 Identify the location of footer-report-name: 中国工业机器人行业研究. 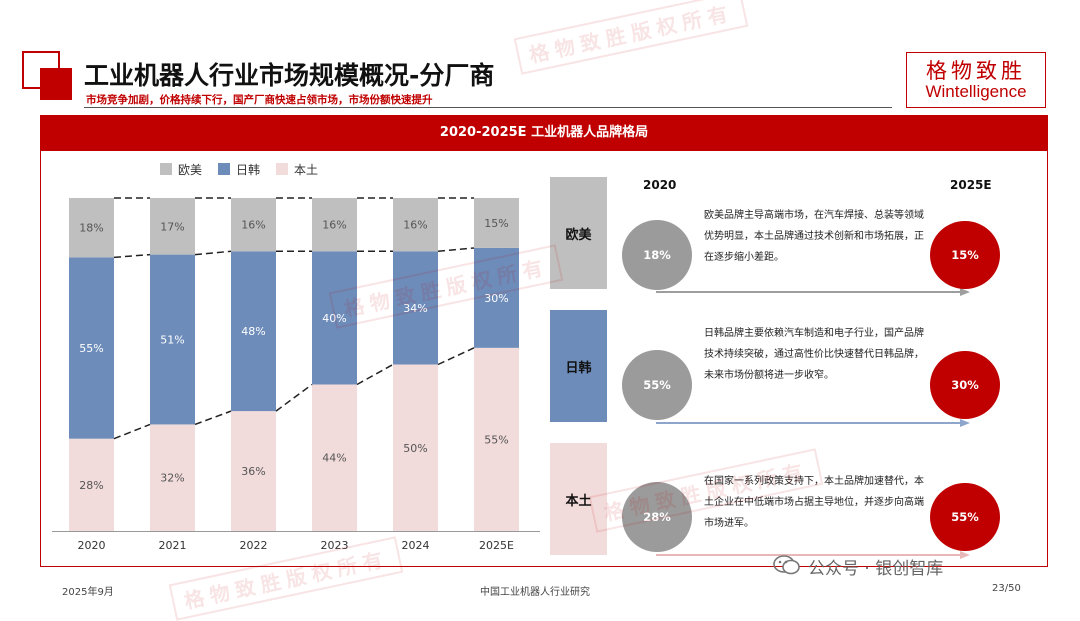
(535, 592).